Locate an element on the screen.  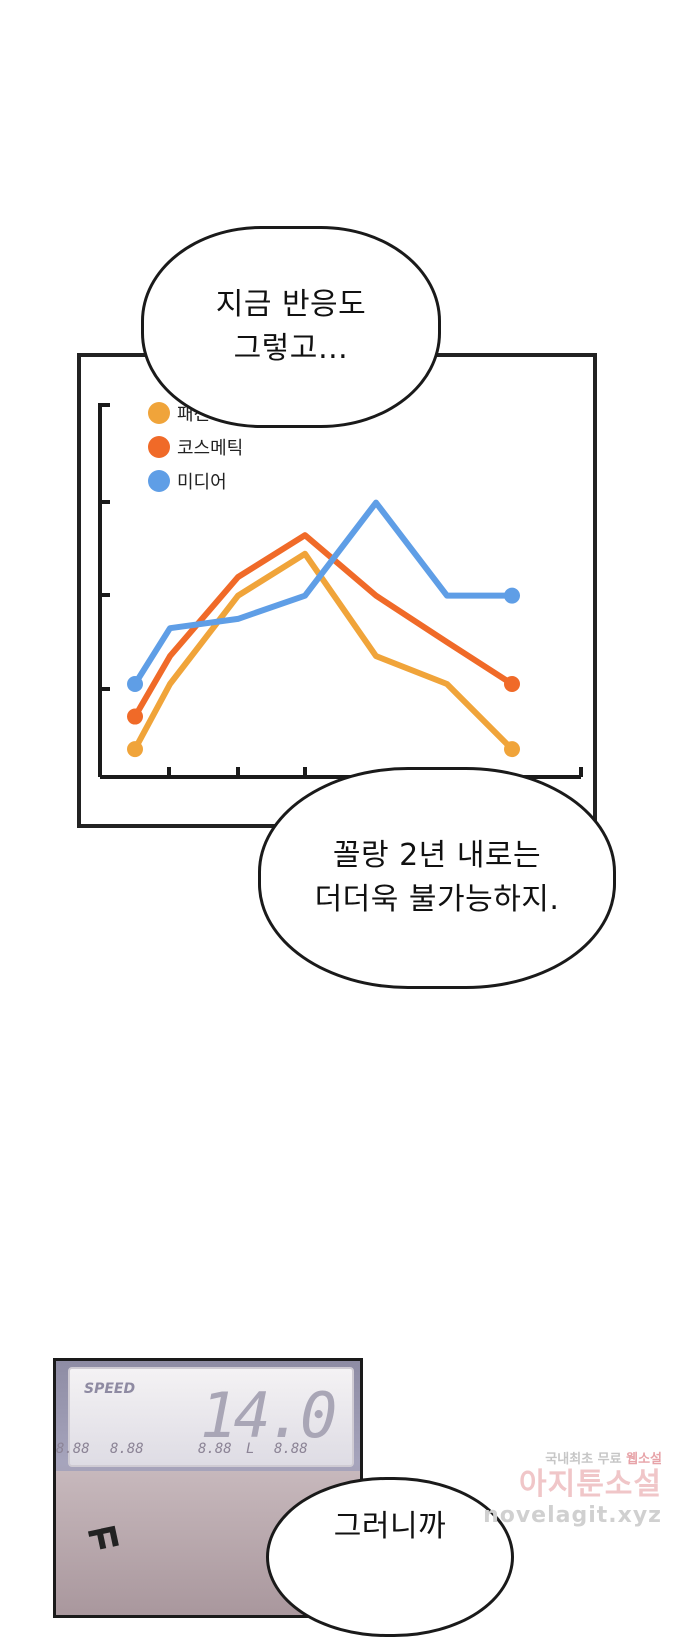
watermark: 국내최초 무료 웹소설 아지툰소설 novelagit.xyz is located at coordinates (562, 1488).